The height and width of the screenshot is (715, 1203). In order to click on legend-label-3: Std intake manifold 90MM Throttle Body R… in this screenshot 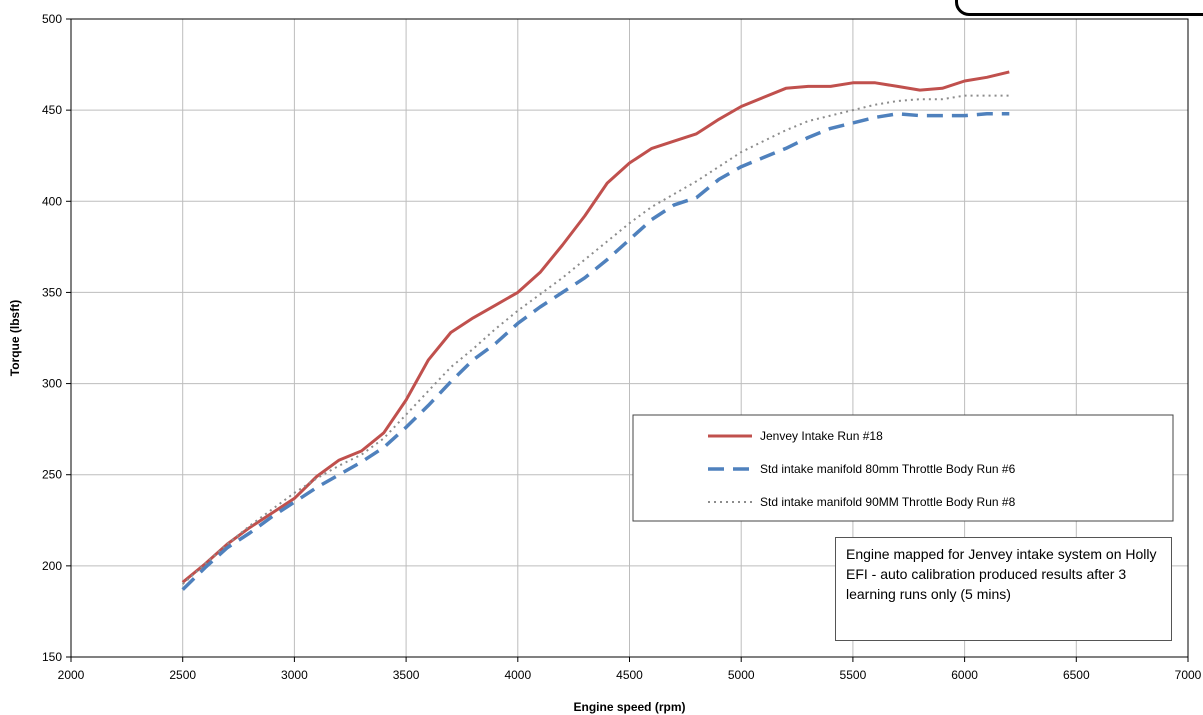, I will do `click(888, 502)`.